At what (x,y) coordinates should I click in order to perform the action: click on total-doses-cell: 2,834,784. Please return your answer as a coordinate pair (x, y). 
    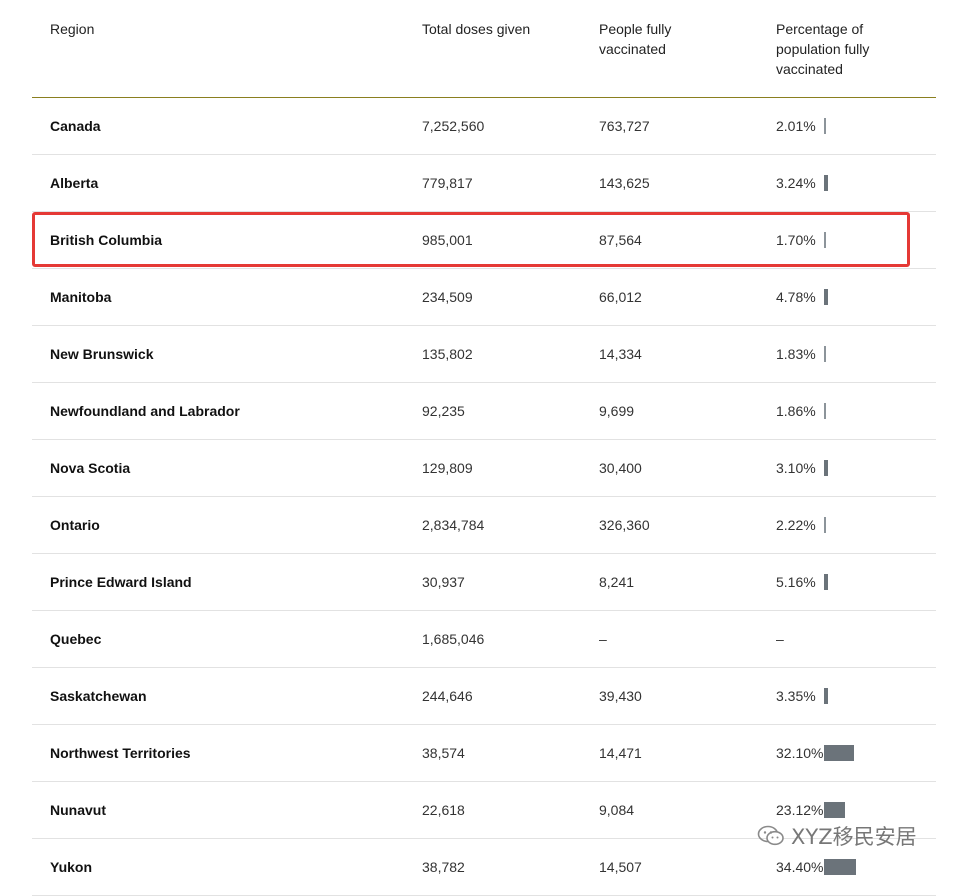
    Looking at the image, I should click on (453, 525).